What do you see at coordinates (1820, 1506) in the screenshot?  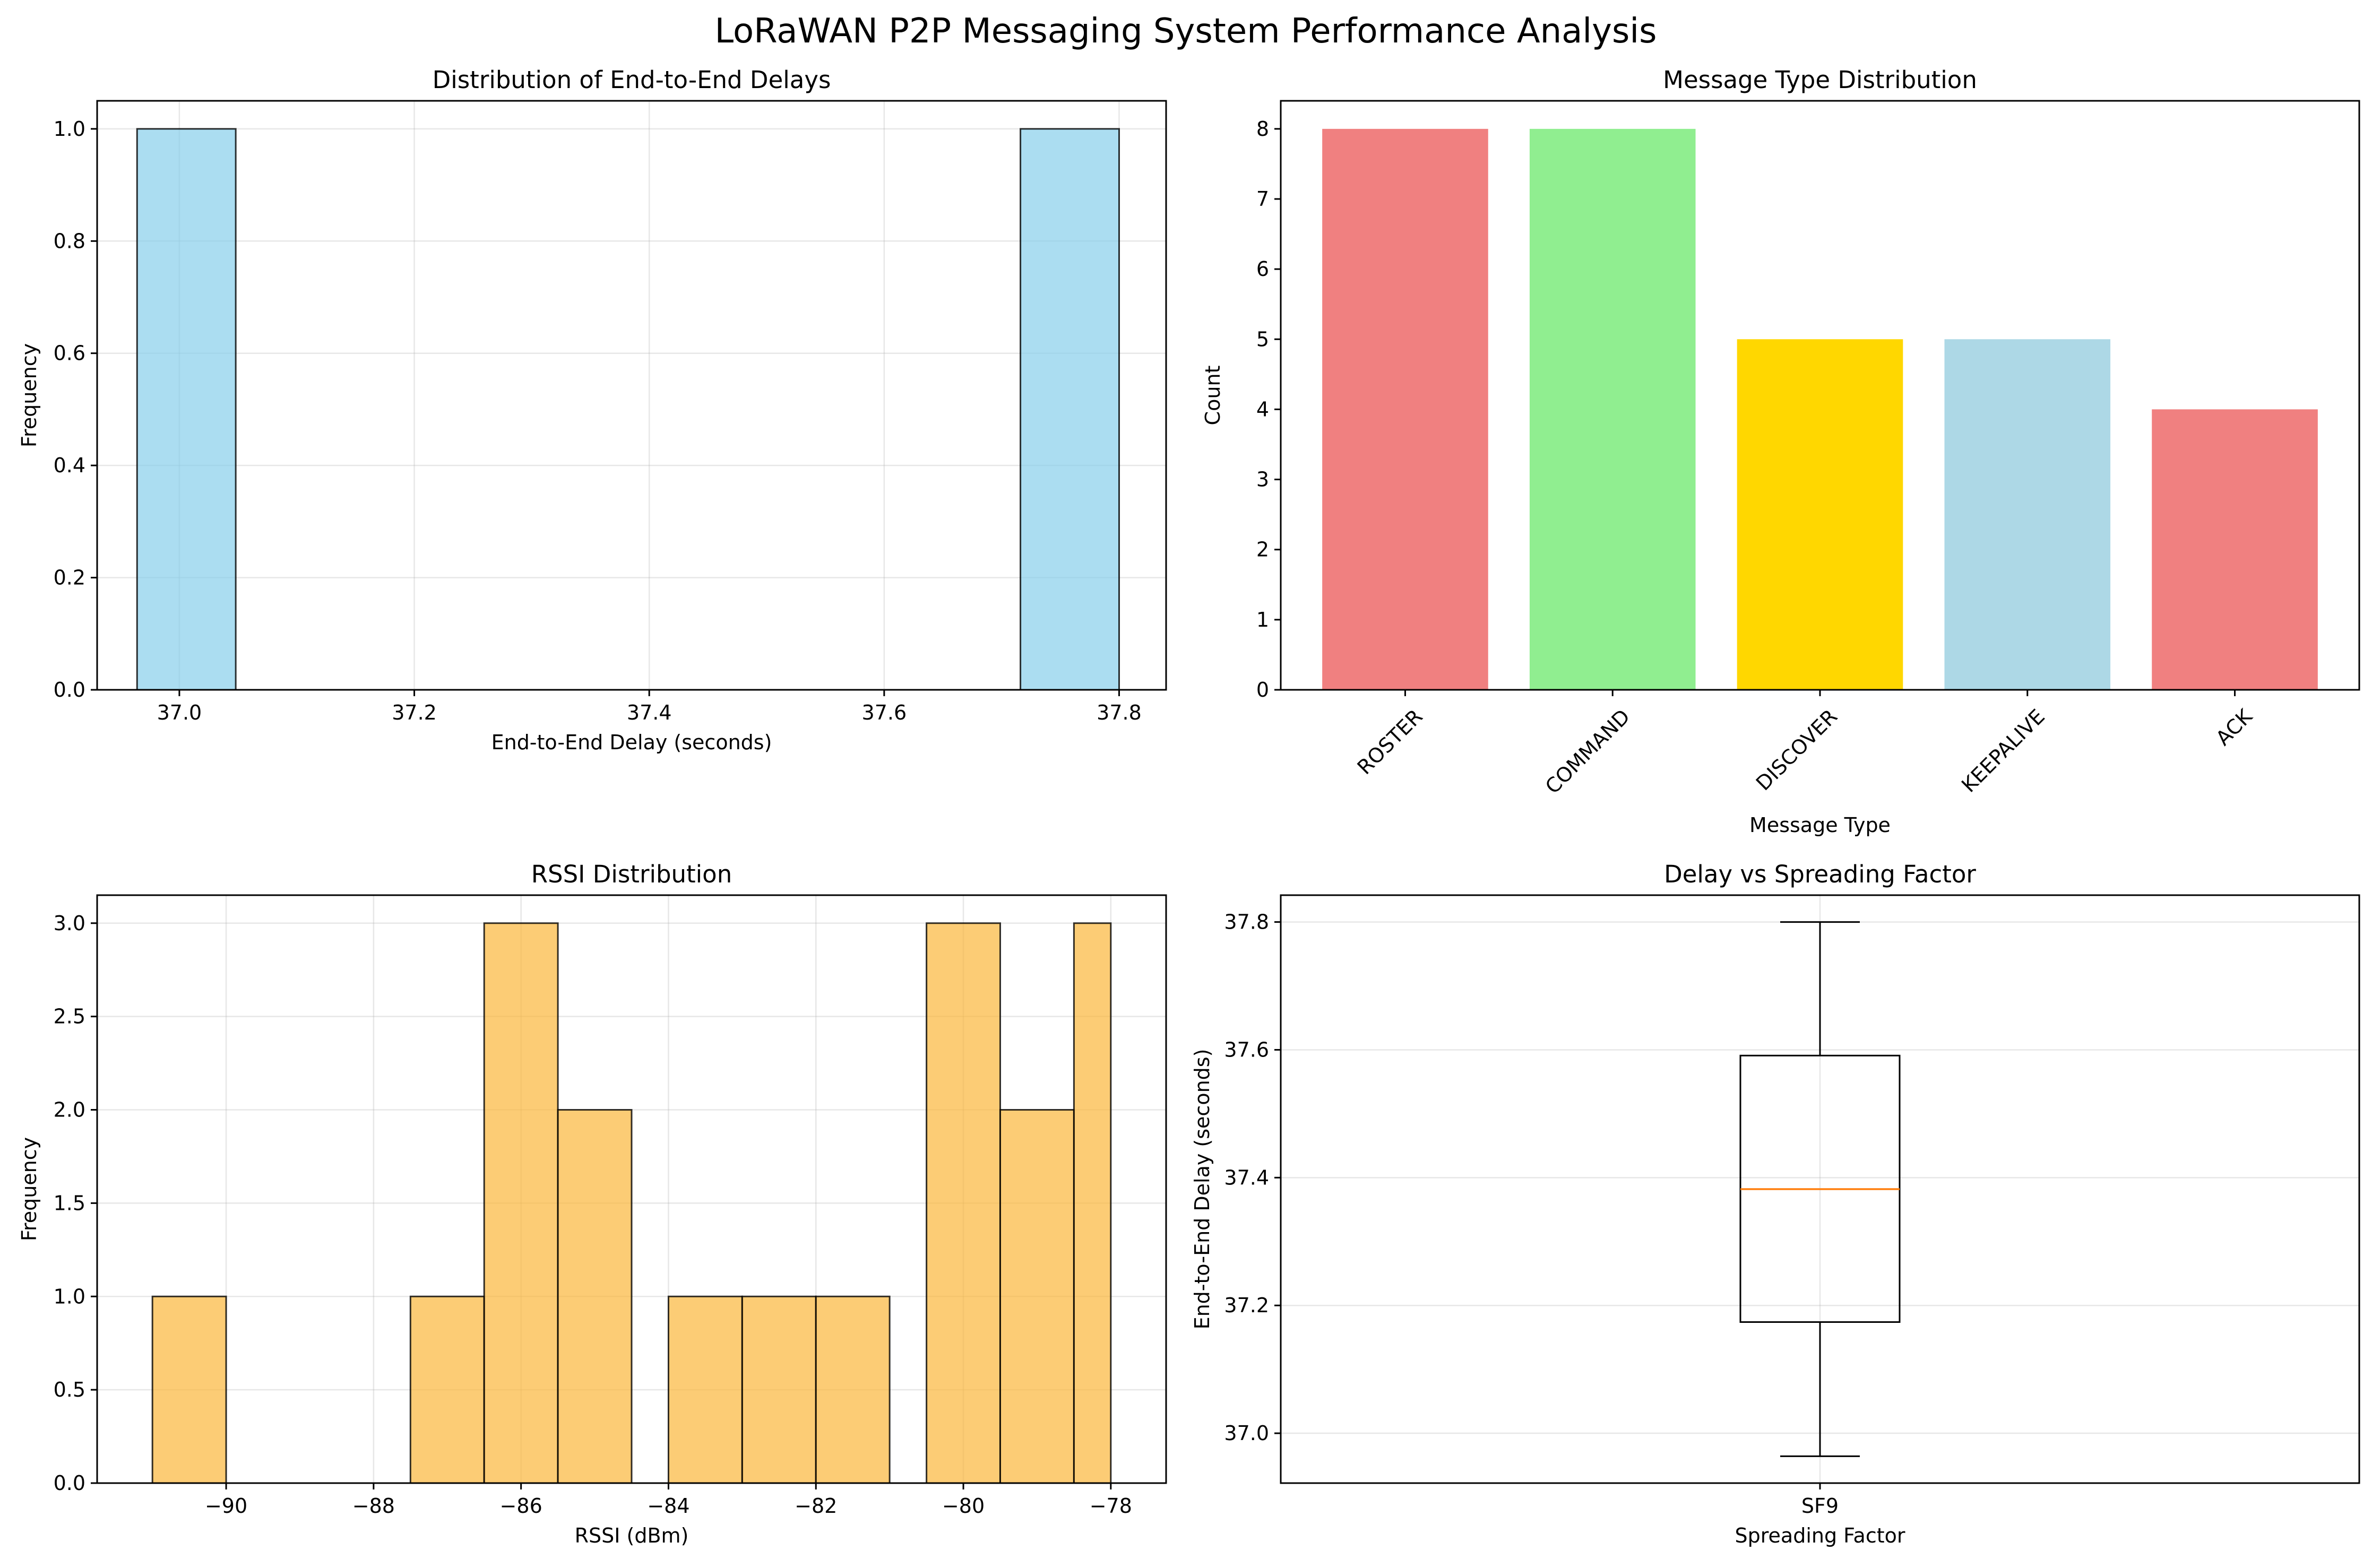 I see `x-tick-label: SF9` at bounding box center [1820, 1506].